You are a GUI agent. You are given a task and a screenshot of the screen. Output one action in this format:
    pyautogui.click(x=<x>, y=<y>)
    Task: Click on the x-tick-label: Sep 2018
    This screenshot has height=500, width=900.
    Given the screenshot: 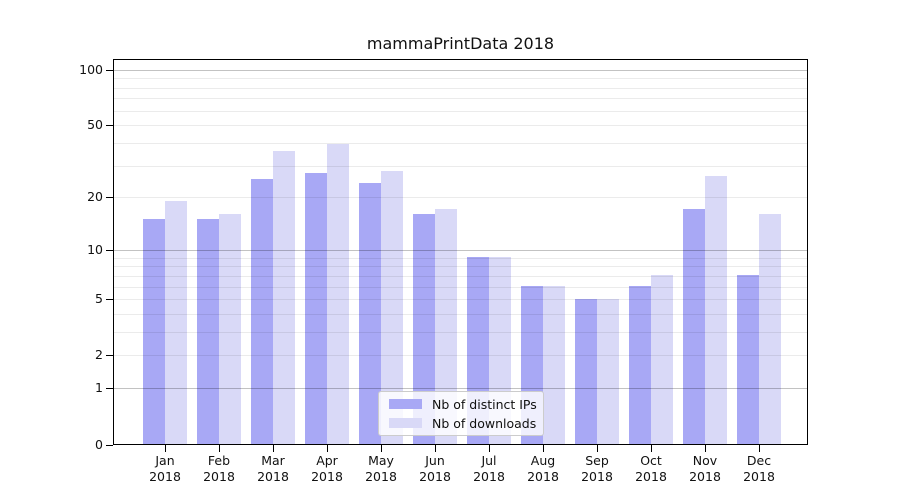 What is the action you would take?
    pyautogui.click(x=597, y=469)
    